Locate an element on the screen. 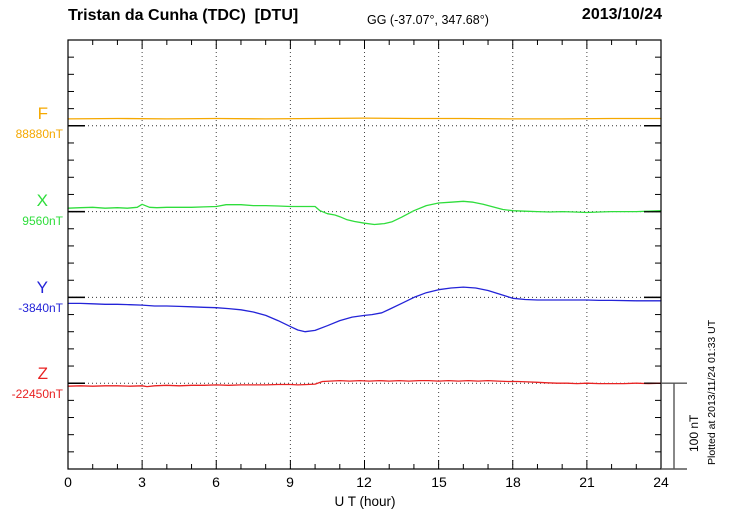 This screenshot has height=520, width=730. x-tick-3: 3 is located at coordinates (142, 482).